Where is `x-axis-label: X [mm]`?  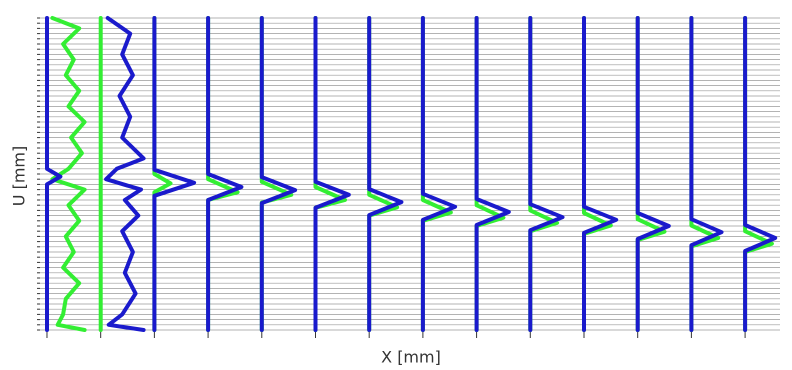 x-axis-label: X [mm] is located at coordinates (411, 357).